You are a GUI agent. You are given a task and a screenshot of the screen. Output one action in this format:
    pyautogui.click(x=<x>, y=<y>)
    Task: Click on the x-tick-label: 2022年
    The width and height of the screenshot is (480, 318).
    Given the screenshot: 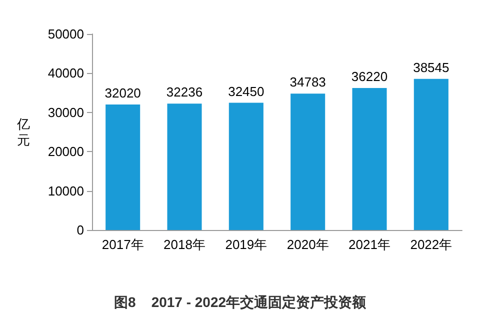 What is the action you would take?
    pyautogui.click(x=431, y=244)
    